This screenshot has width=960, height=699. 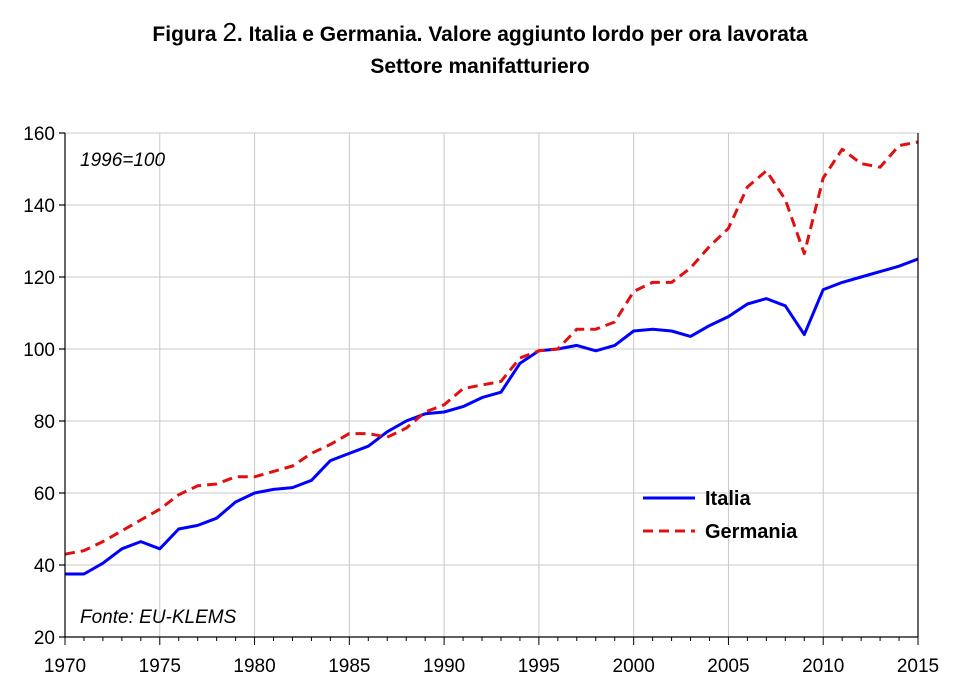 I want to click on y-tick-label-140: 140, so click(x=39, y=206).